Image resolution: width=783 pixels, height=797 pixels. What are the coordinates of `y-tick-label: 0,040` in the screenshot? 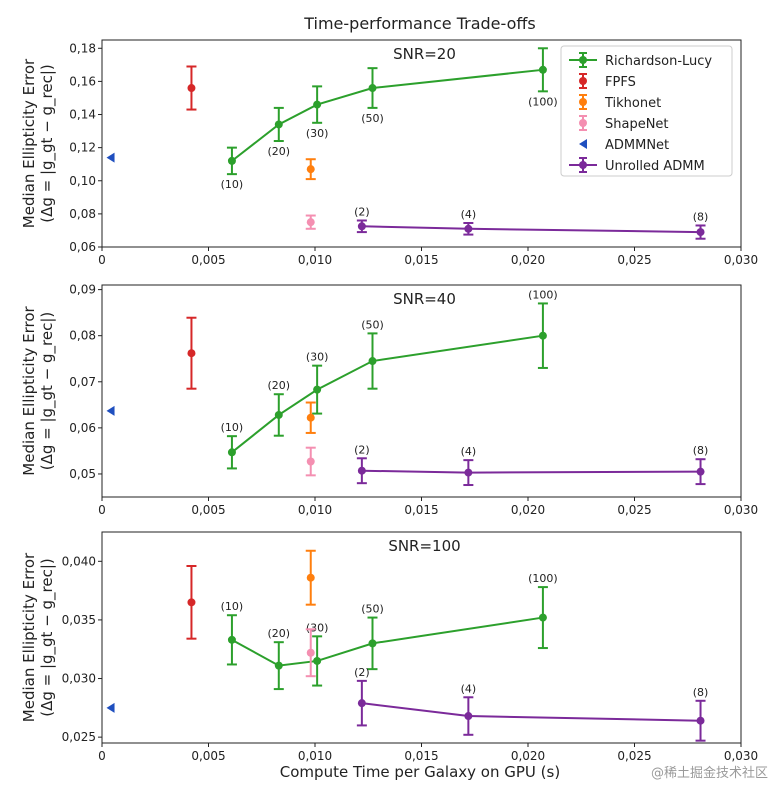 It's located at (79, 561).